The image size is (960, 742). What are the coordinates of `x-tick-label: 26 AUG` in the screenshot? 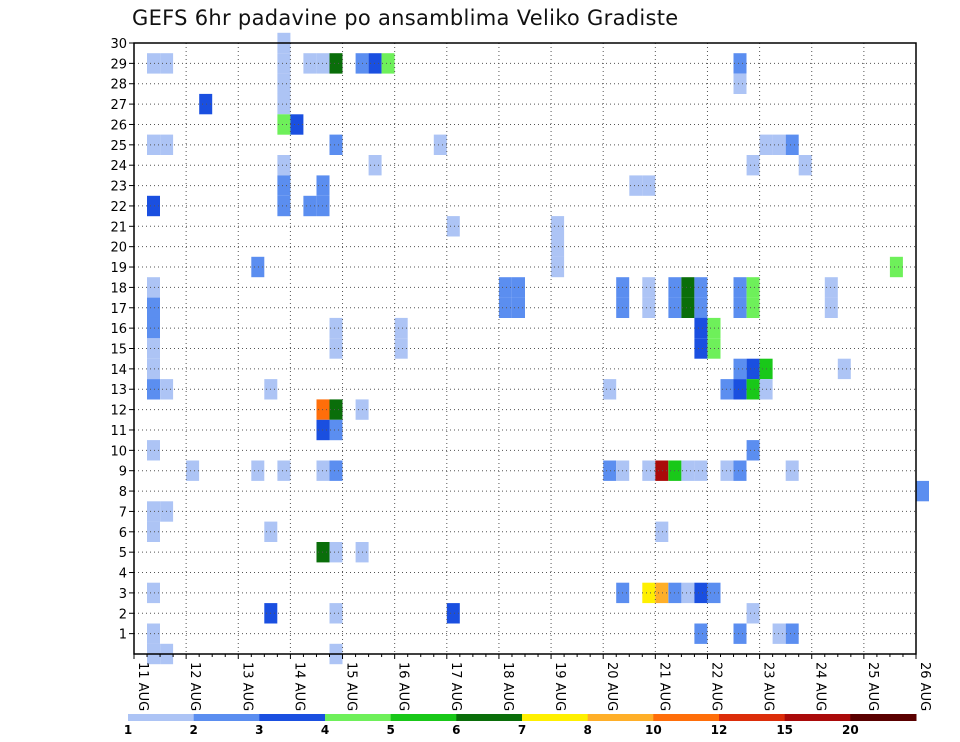 It's located at (924, 686).